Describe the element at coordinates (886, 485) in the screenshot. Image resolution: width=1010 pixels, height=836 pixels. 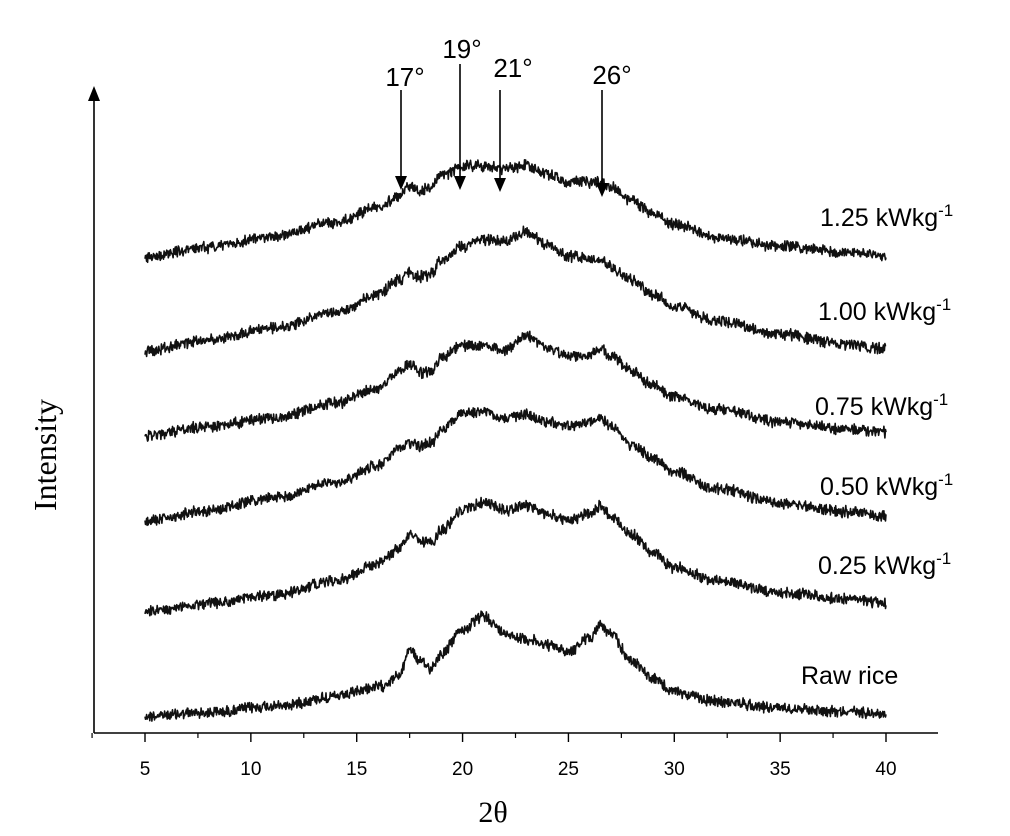
I see `series-label: 0.50 kWkg-1` at that location.